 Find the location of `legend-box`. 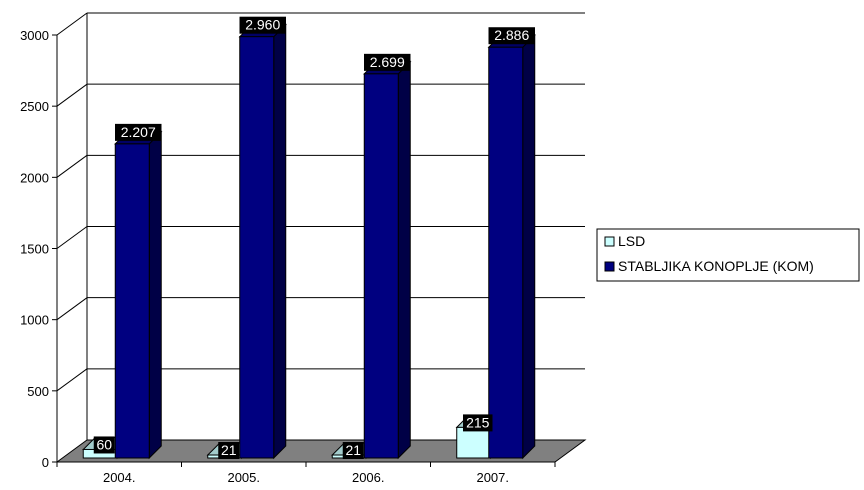

legend-box is located at coordinates (728, 255).